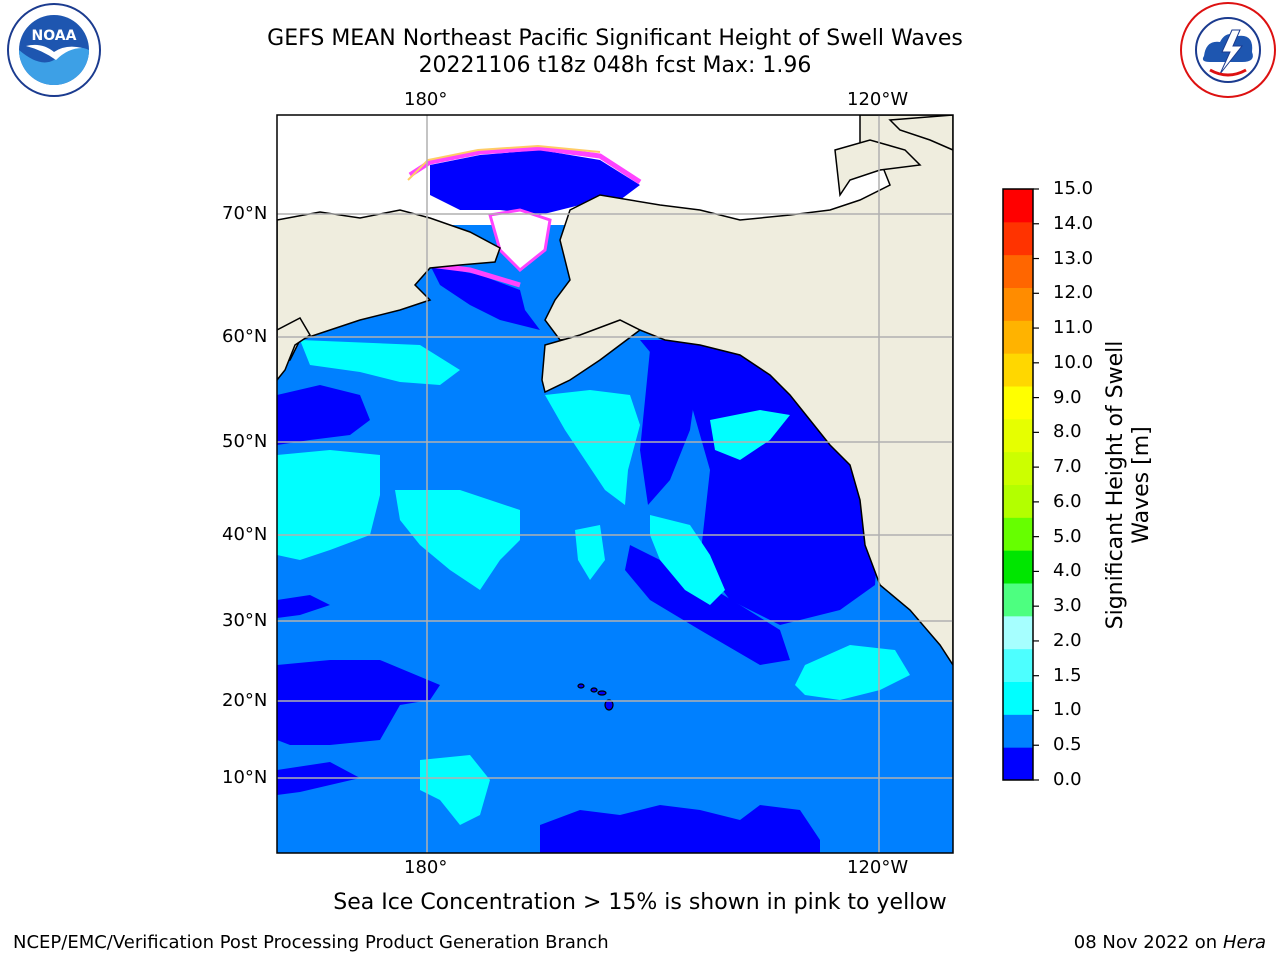  Describe the element at coordinates (878, 99) in the screenshot. I see `lon-label-top-120w: 120°W` at that location.